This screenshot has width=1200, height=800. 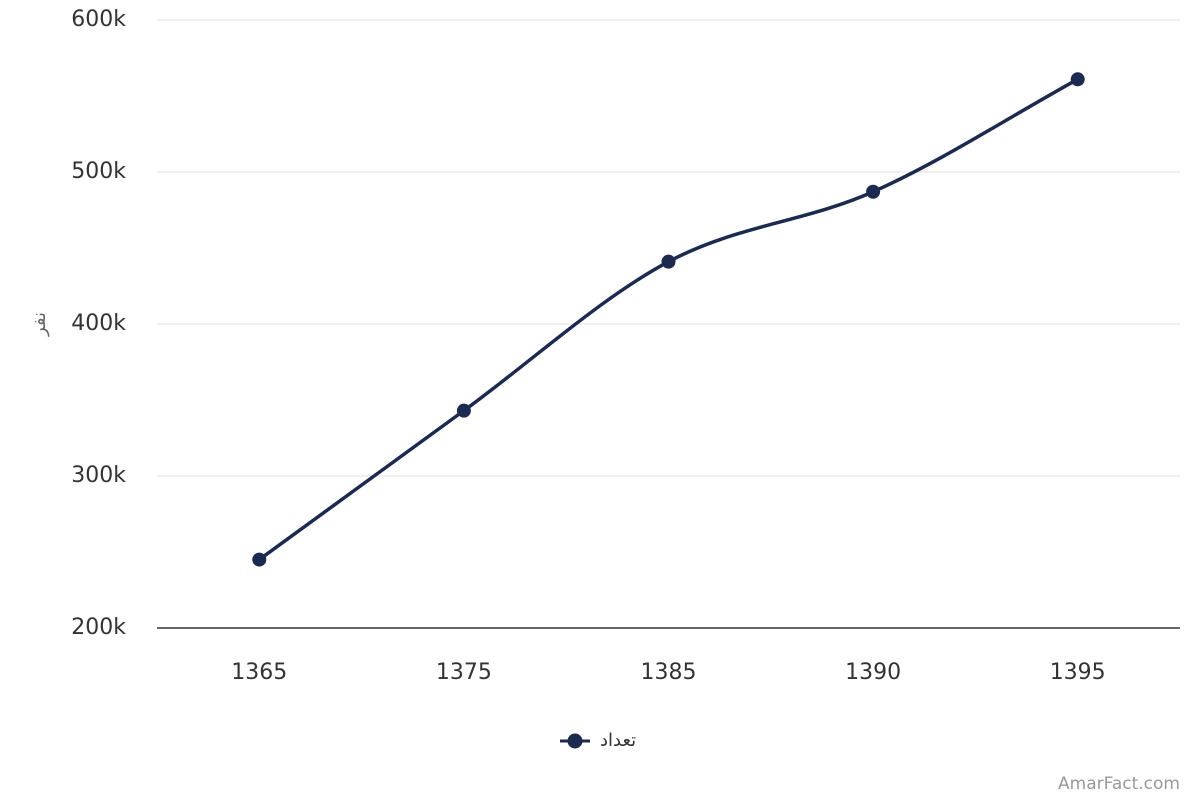 What do you see at coordinates (575, 741) in the screenshot?
I see `legend-marker` at bounding box center [575, 741].